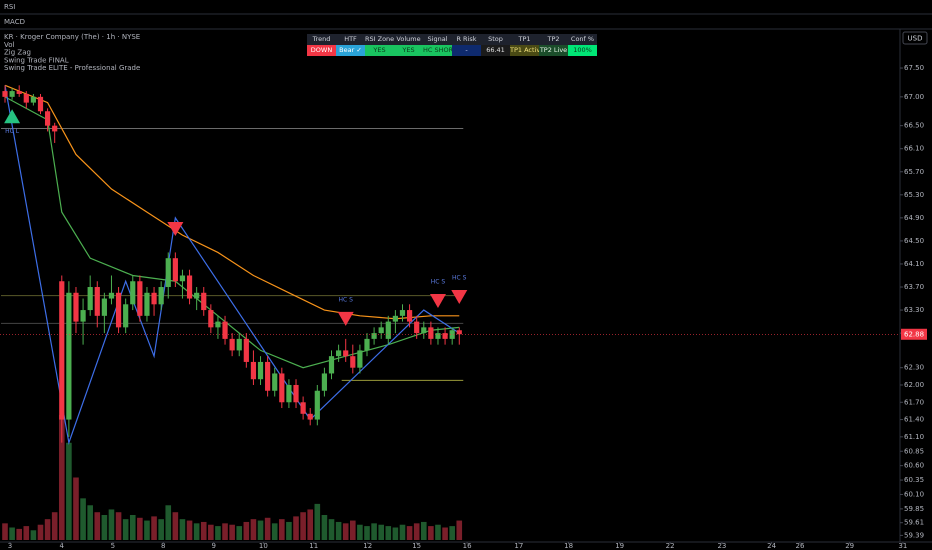 The height and width of the screenshot is (550, 932). Describe the element at coordinates (379, 39) in the screenshot. I see `table-header: RSI Zone` at that location.